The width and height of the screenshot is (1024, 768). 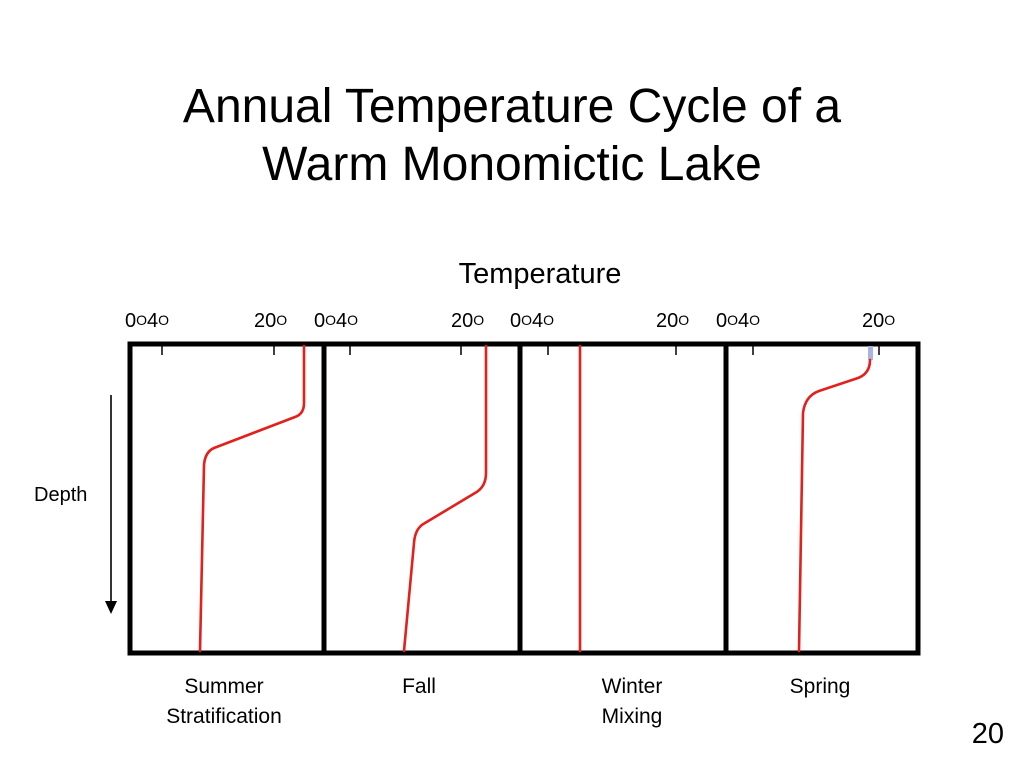 I want to click on spring-surface-mark, so click(x=870, y=353).